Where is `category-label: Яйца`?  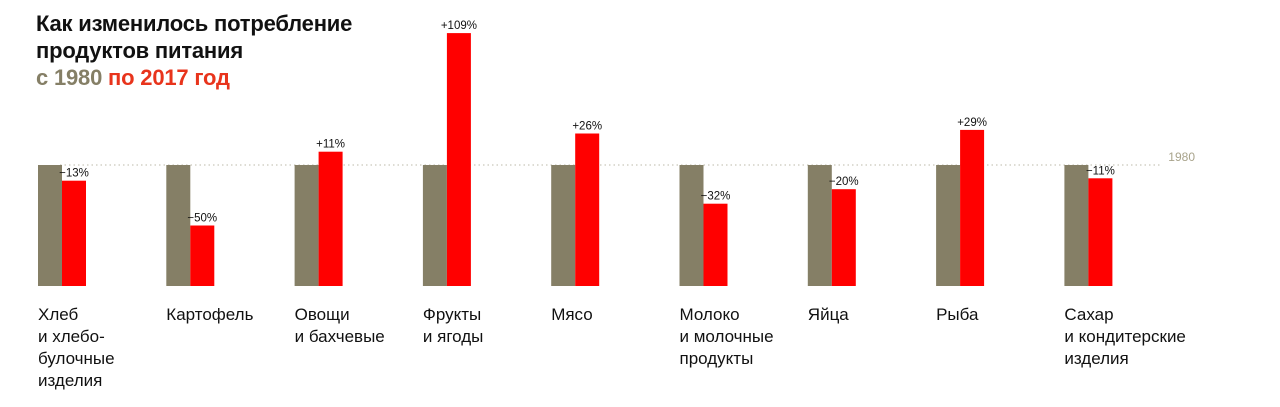
category-label: Яйца is located at coordinates (829, 314).